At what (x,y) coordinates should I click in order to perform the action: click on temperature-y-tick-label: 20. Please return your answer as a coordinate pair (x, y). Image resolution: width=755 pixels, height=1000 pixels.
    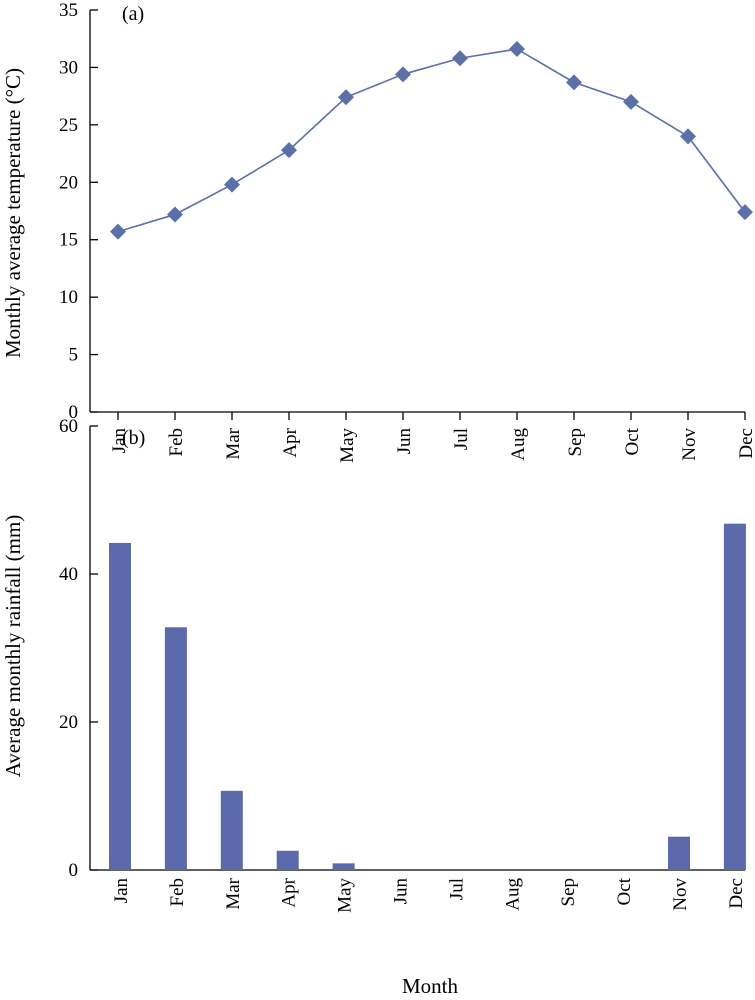
    Looking at the image, I should click on (68, 182).